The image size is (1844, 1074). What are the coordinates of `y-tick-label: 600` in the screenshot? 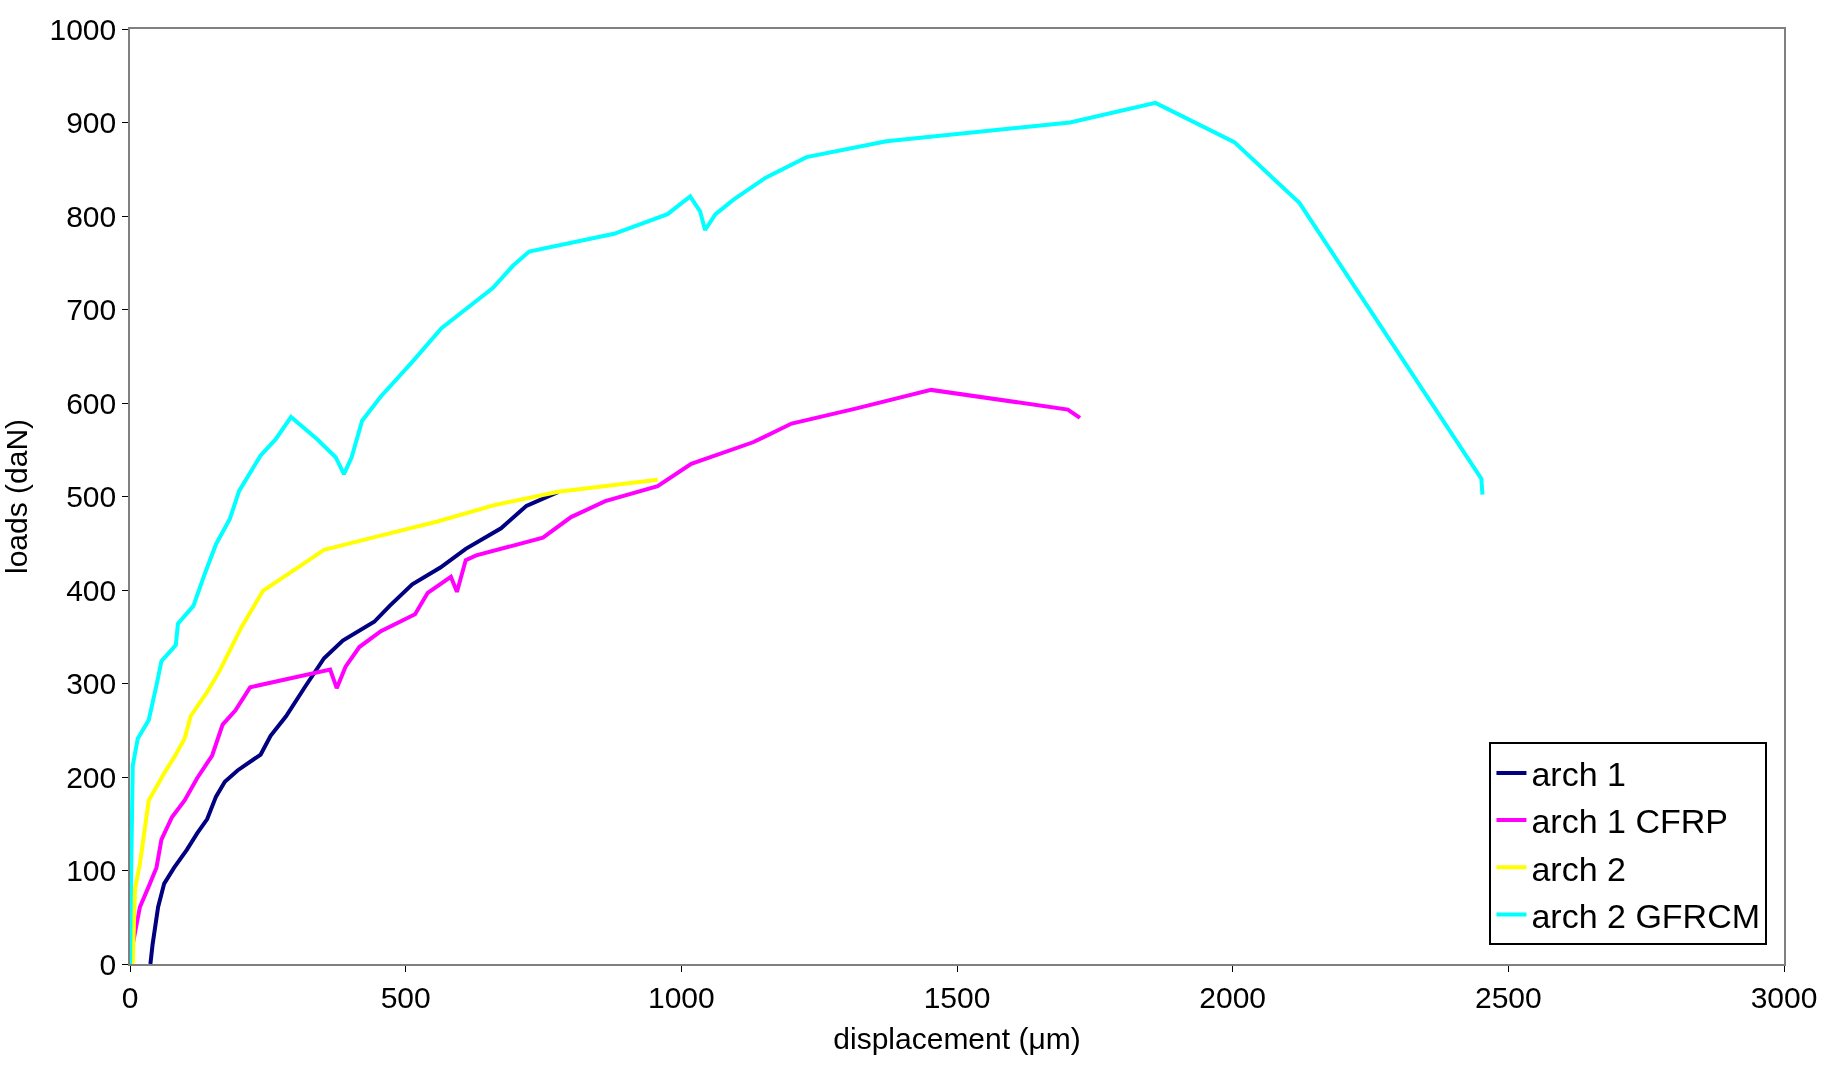 It's located at (91, 403).